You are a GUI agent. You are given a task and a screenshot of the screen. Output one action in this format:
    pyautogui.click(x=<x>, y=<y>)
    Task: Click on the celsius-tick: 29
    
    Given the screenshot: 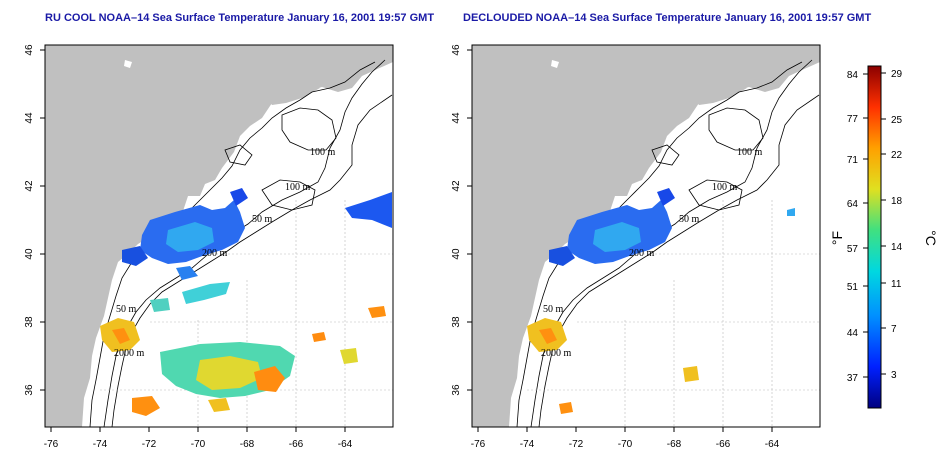 What is the action you would take?
    pyautogui.click(x=897, y=74)
    